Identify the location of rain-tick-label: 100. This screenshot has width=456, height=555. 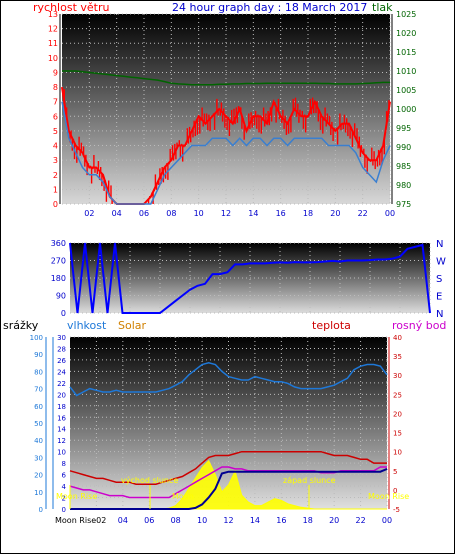
(36, 338).